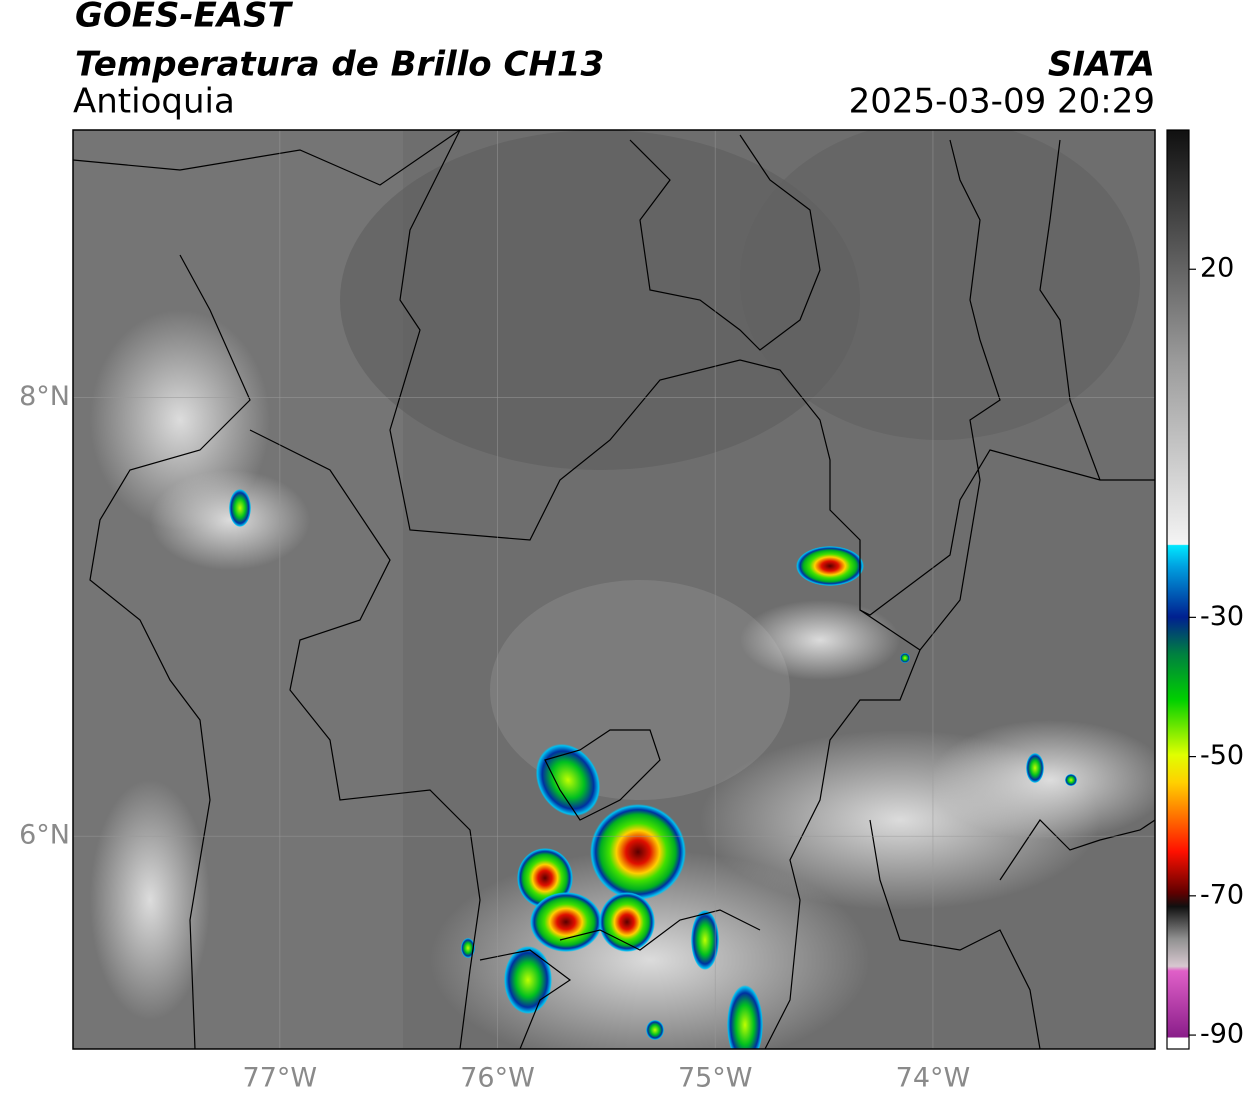 This screenshot has width=1252, height=1103. Describe the element at coordinates (1222, 616) in the screenshot. I see `colorbar-tick-label: -30` at that location.